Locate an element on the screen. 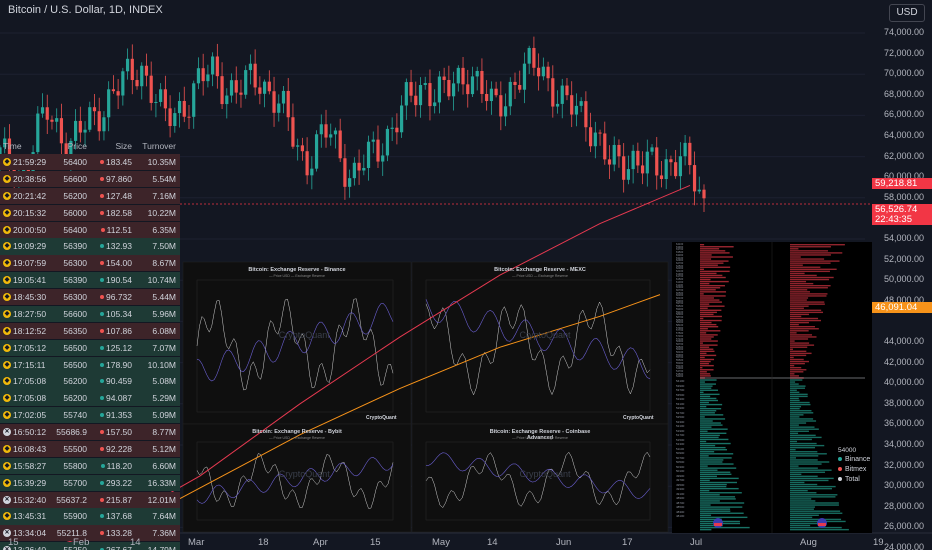 The width and height of the screenshot is (932, 550). trade-row: ✕13:26:4055250267.6714.79M is located at coordinates (90, 546).